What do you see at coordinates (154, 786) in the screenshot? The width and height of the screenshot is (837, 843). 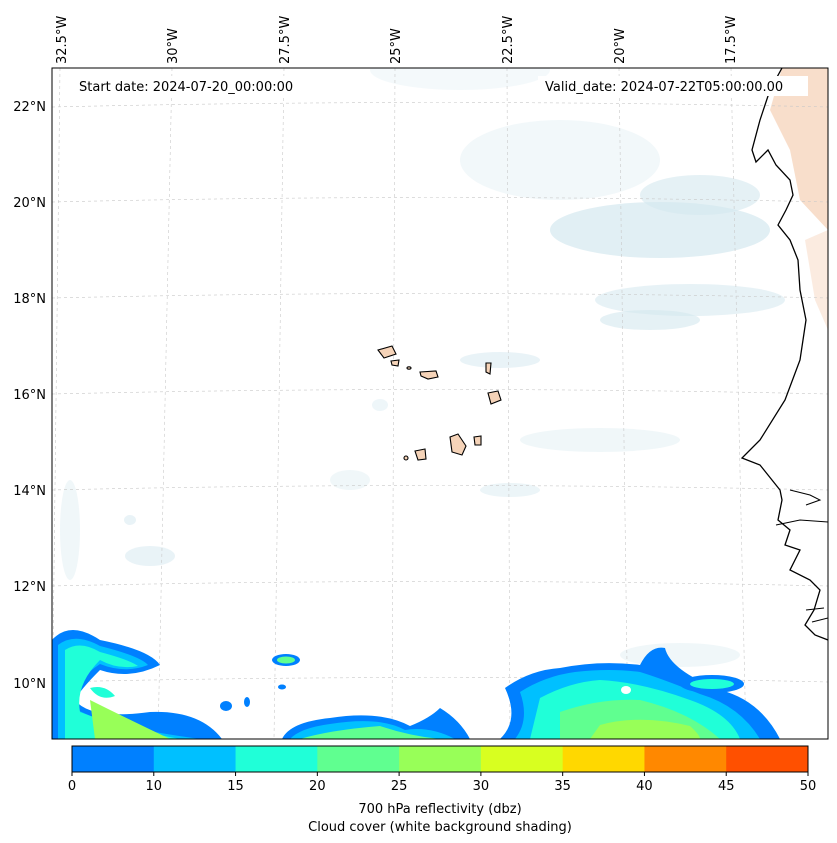 I see `colorbar-tick-label: 10` at bounding box center [154, 786].